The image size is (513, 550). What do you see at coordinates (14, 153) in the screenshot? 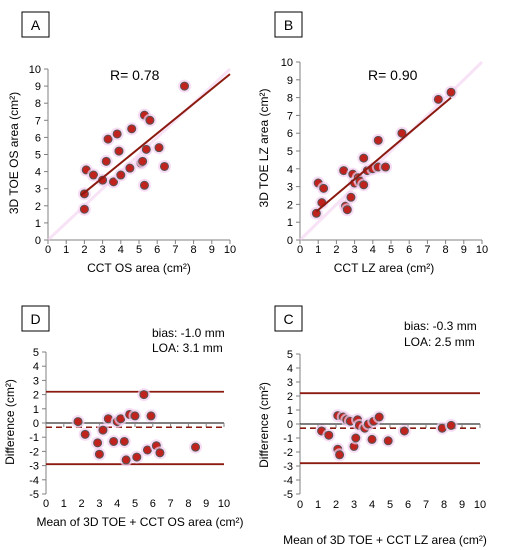
I see `y-axis-title-a: 3D TOE OS area (cm²)` at bounding box center [14, 153].